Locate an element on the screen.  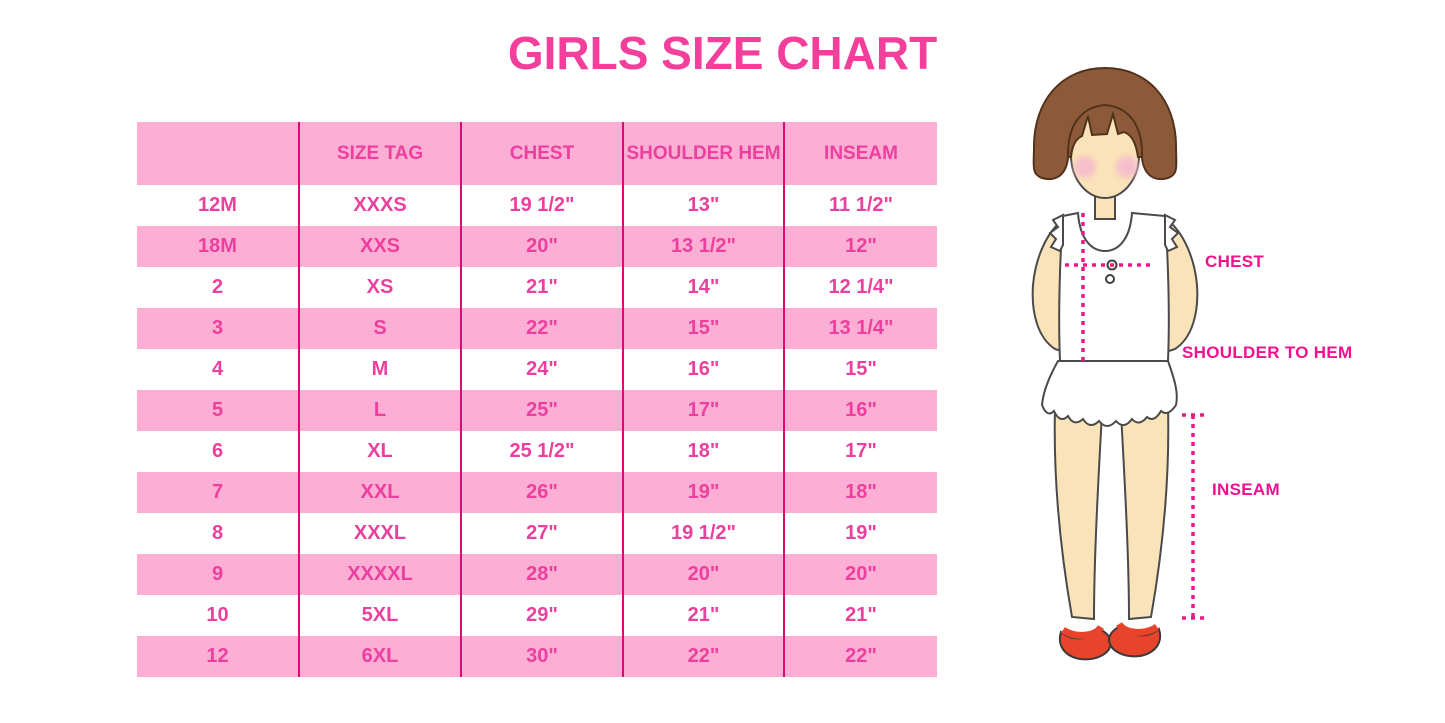
table-cell: XXXL is located at coordinates (380, 533).